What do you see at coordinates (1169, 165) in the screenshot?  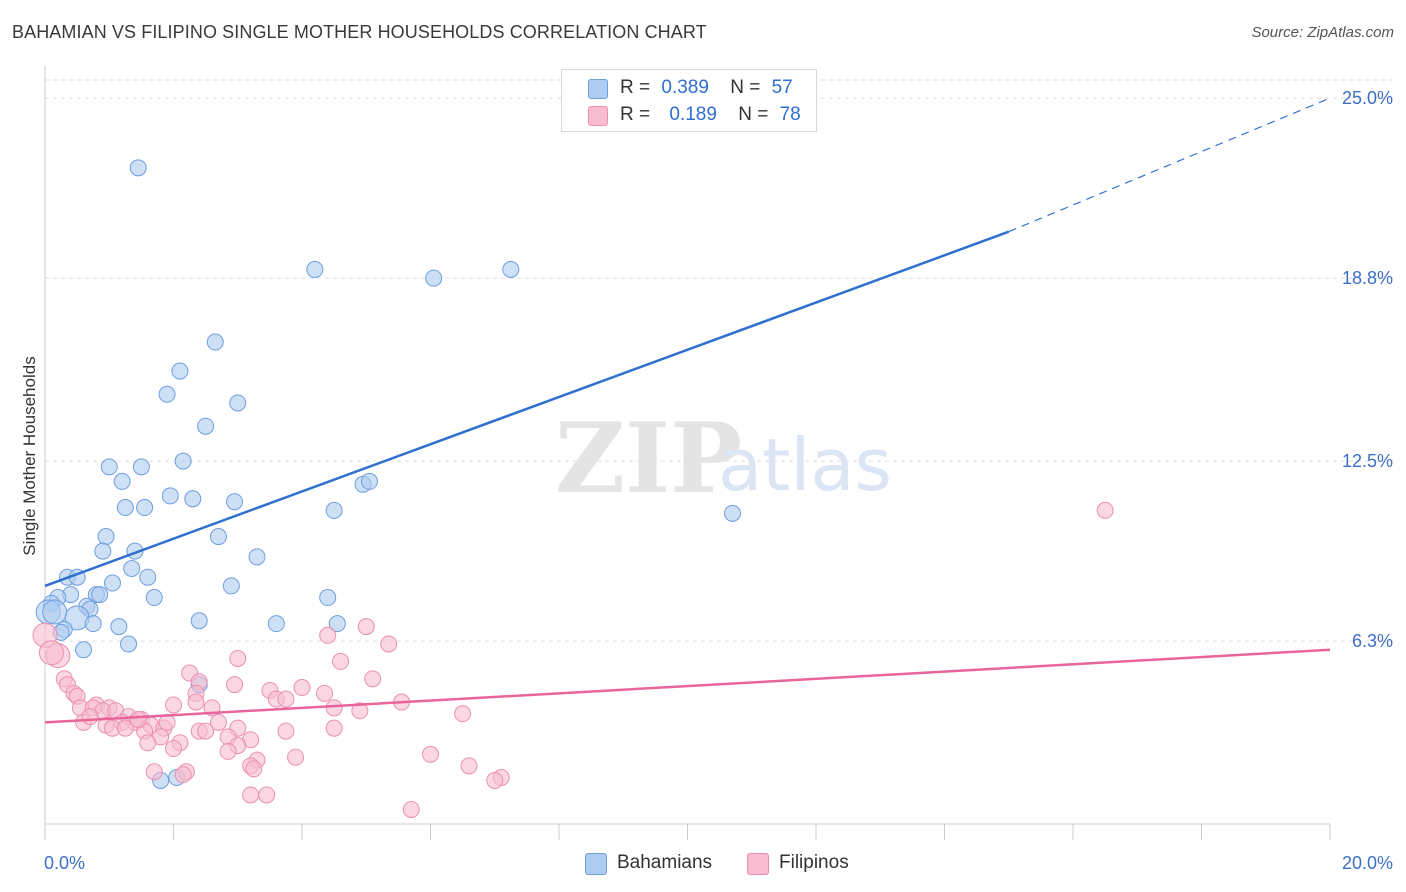 I see `bahamian-trend-extension` at bounding box center [1169, 165].